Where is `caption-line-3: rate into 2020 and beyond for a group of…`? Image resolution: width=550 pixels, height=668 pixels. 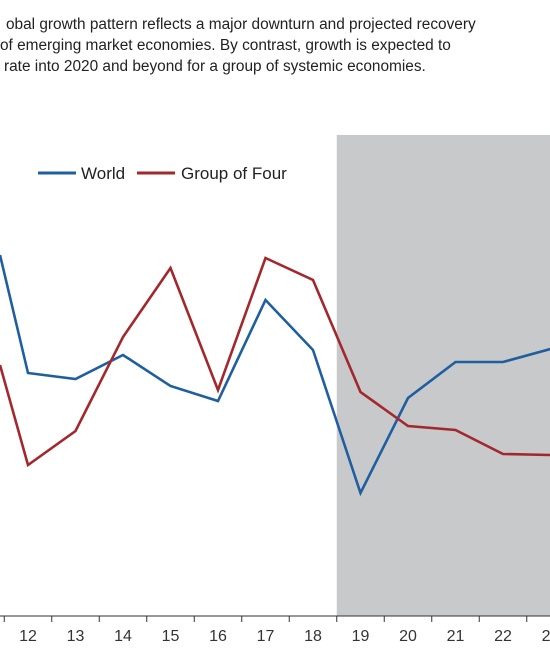
caption-line-3: rate into 2020 and beyond for a group of… is located at coordinates (215, 66).